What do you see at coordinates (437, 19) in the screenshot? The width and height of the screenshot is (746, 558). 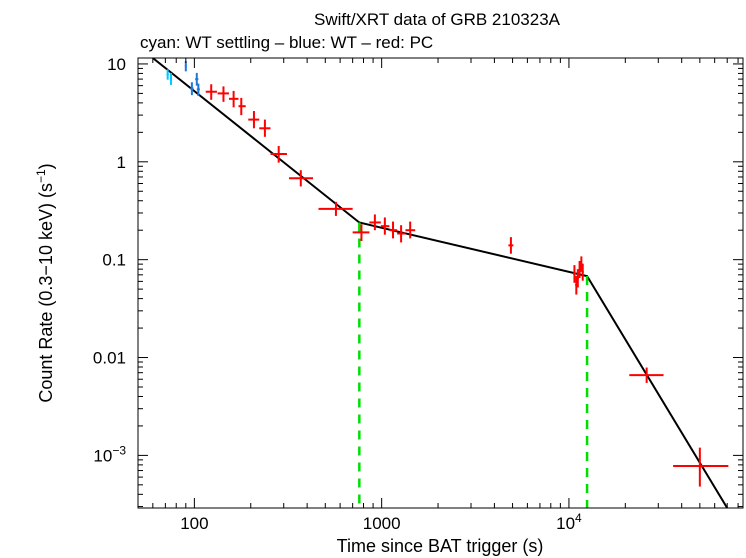 I see `chart-title: Swift/XRT data of GRB 210323A` at bounding box center [437, 19].